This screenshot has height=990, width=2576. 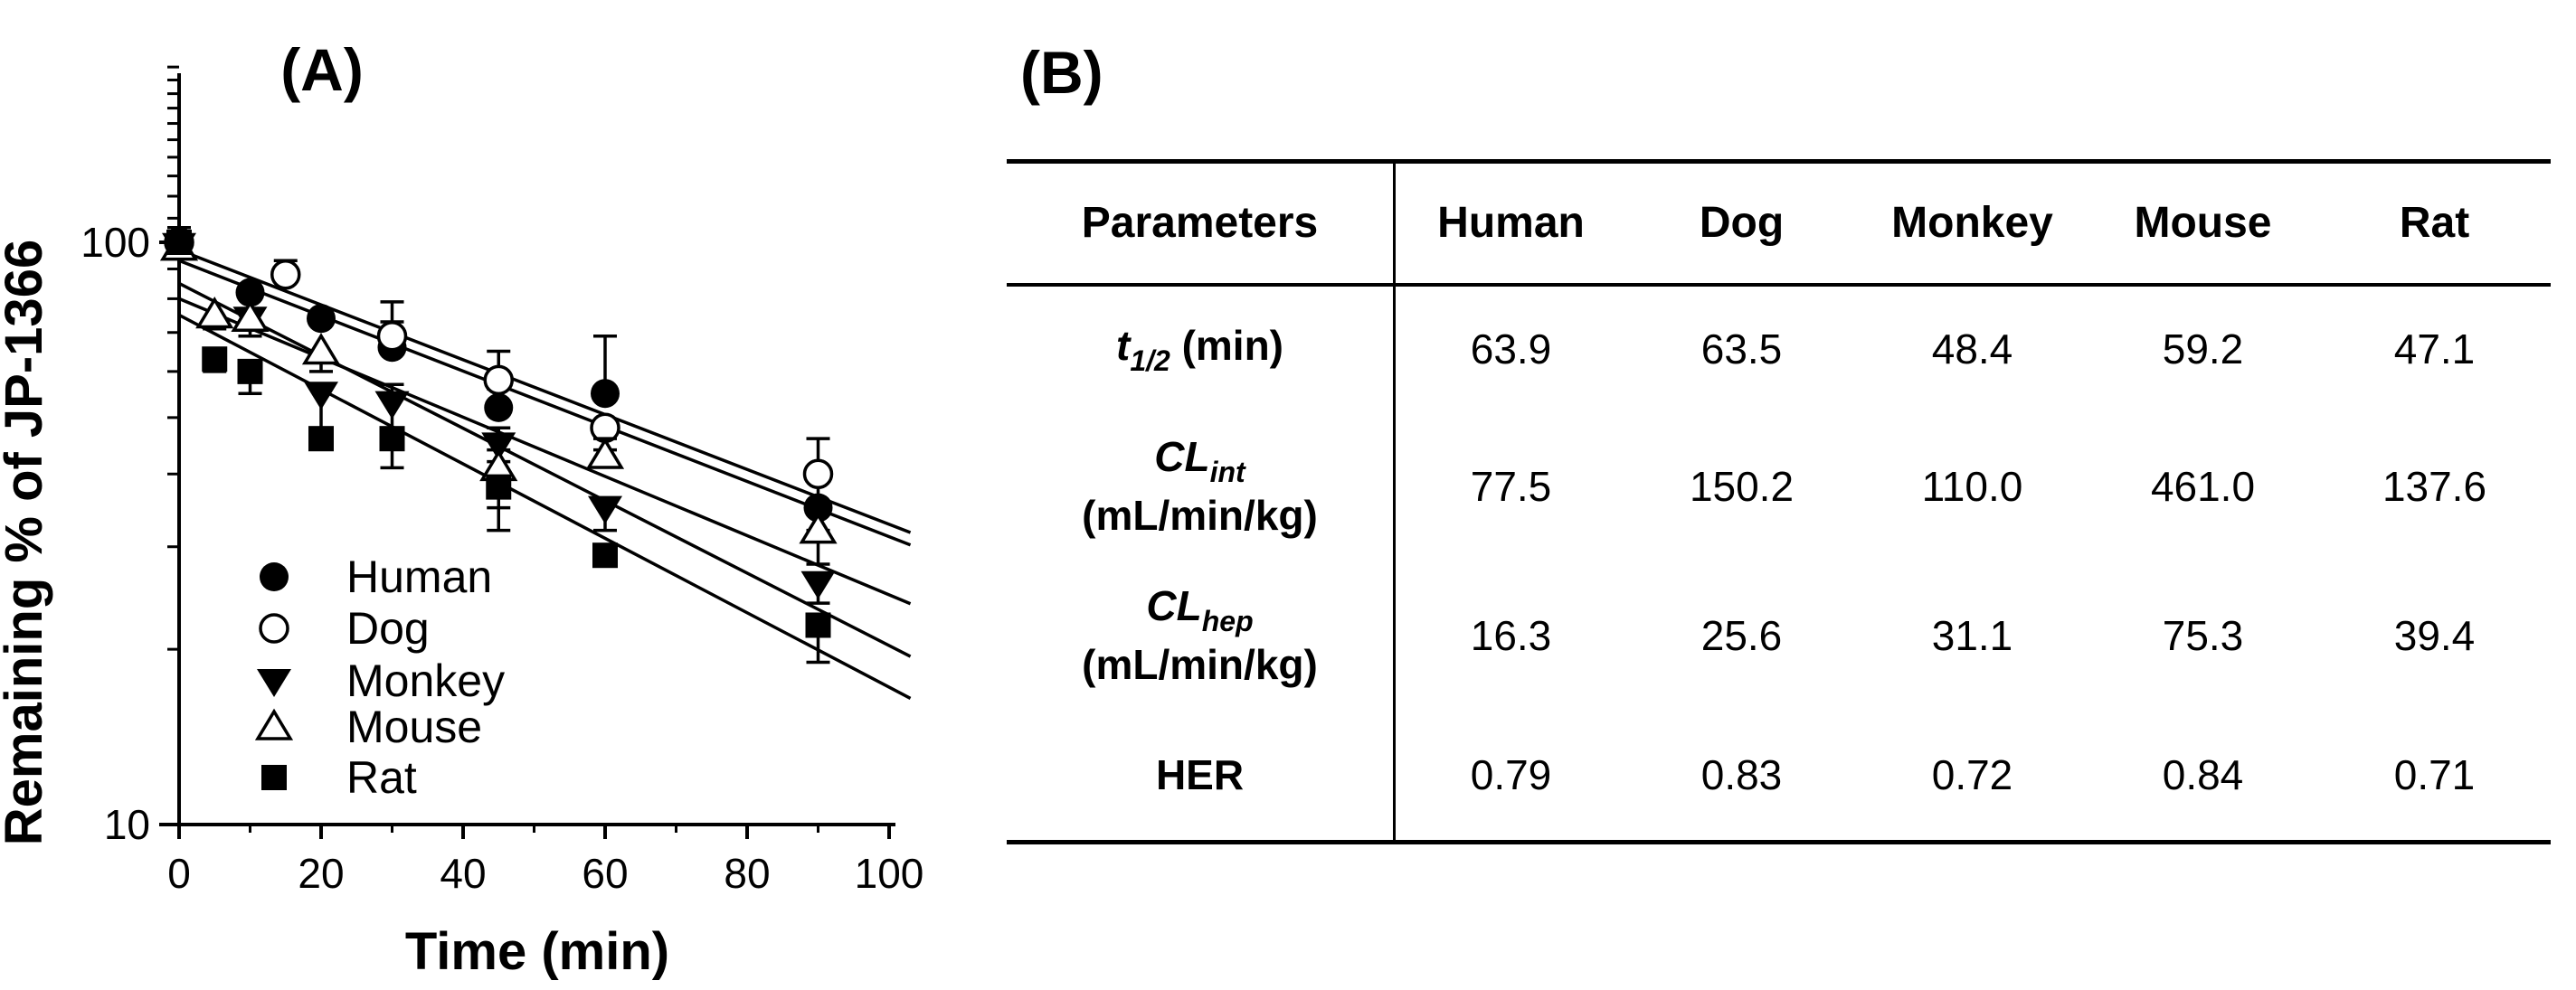 I want to click on legend-label-dog: Dog, so click(x=388, y=628).